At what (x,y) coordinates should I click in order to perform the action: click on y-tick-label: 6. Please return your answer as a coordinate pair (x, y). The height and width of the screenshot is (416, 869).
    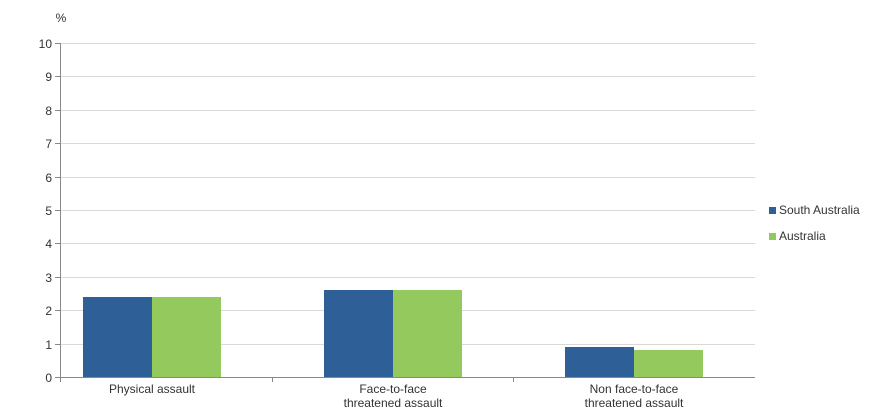
    Looking at the image, I should click on (48, 178).